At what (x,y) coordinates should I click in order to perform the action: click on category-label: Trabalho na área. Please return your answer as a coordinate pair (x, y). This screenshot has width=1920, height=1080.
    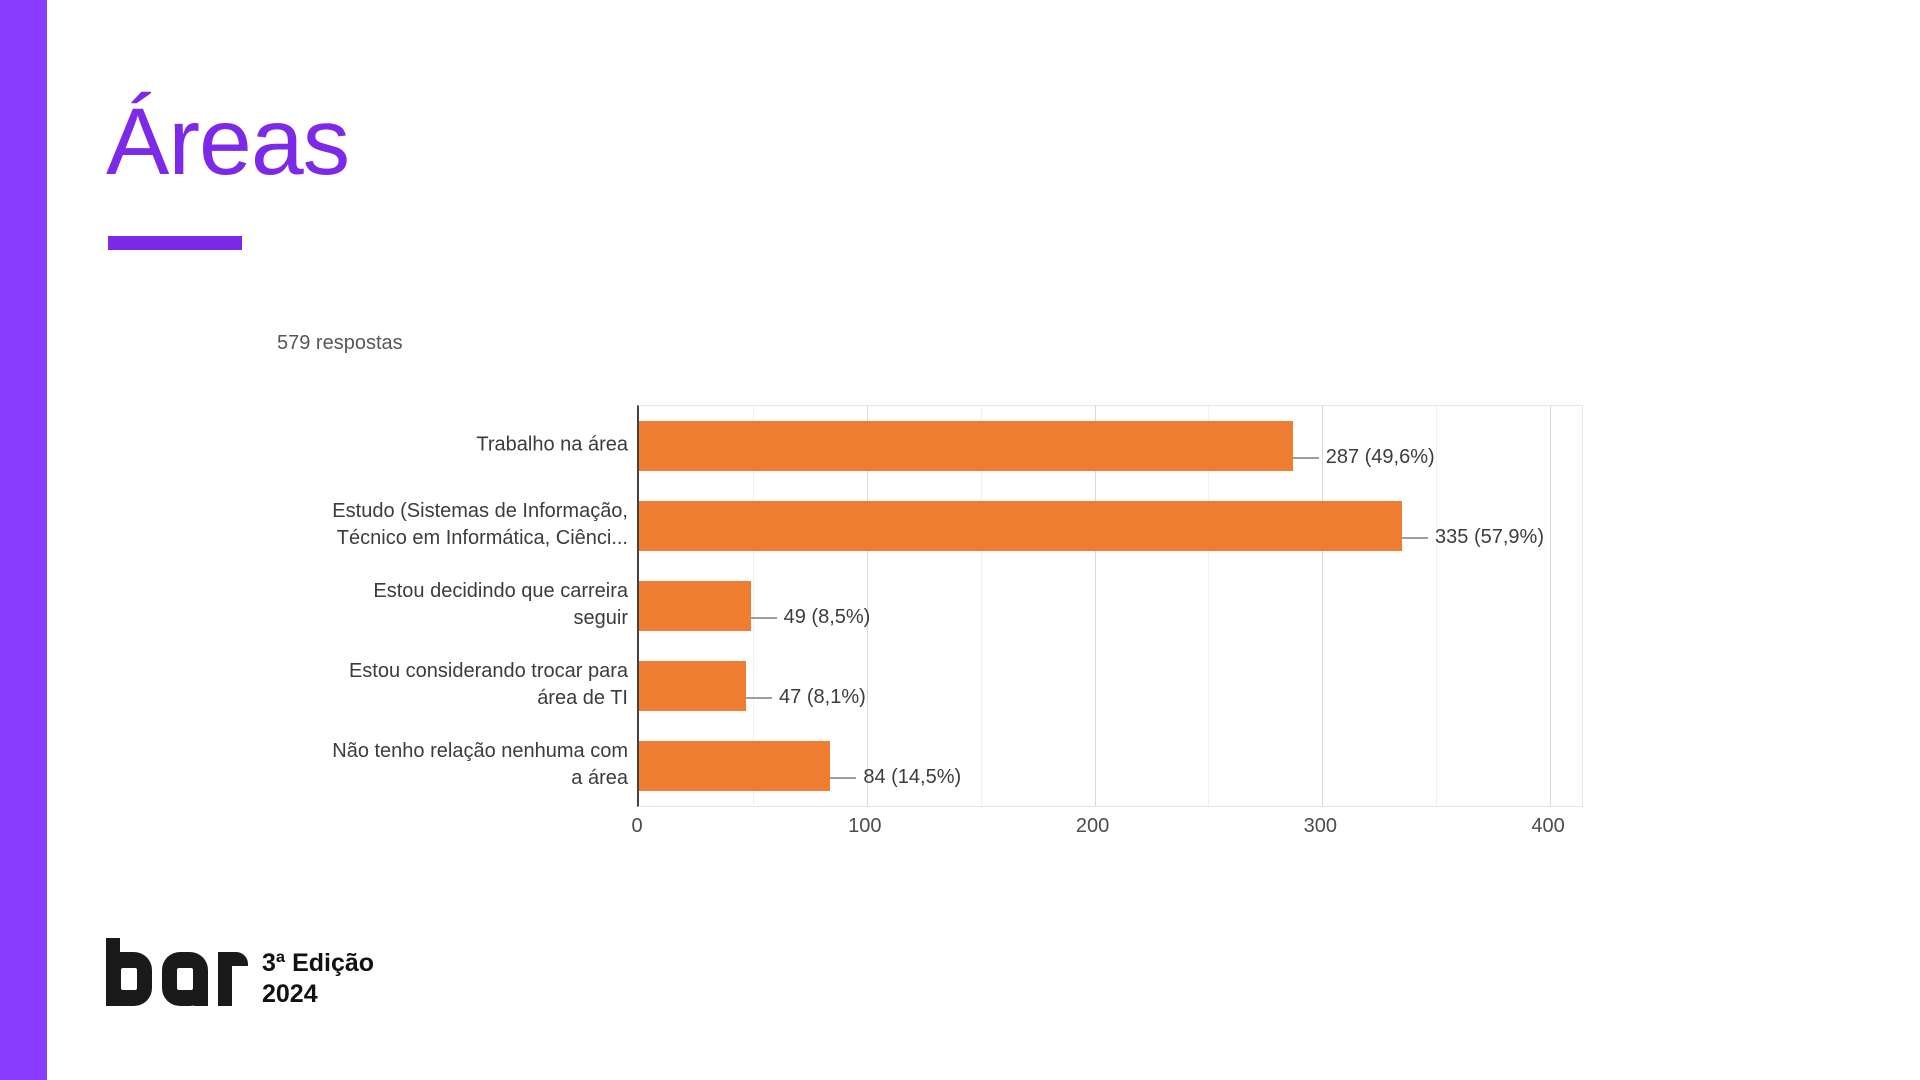
    Looking at the image, I should click on (552, 445).